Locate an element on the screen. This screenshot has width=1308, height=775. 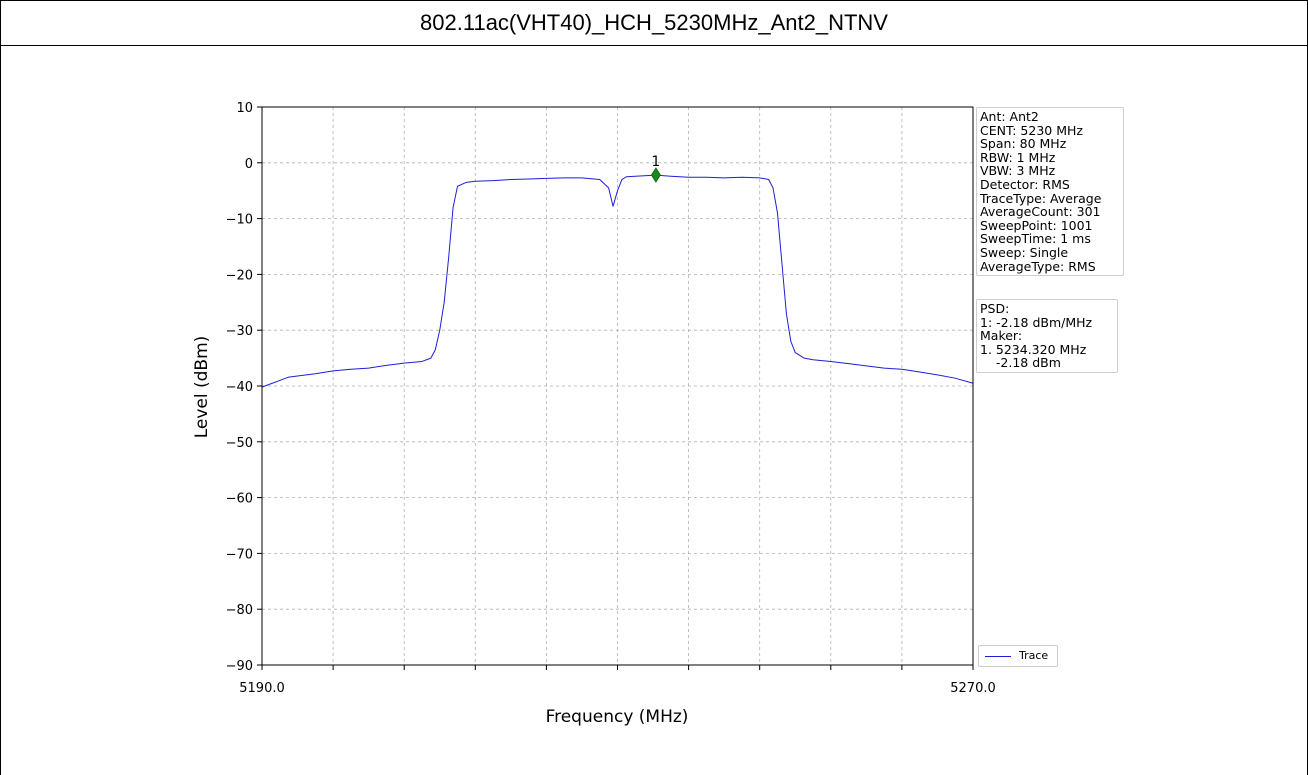
psd-box-line: Maker: is located at coordinates (1001, 336).